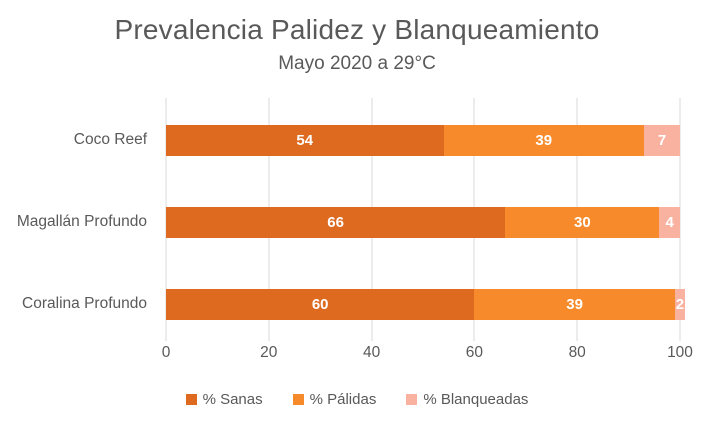 The height and width of the screenshot is (422, 714). Describe the element at coordinates (577, 352) in the screenshot. I see `x-tick-label: 80` at that location.